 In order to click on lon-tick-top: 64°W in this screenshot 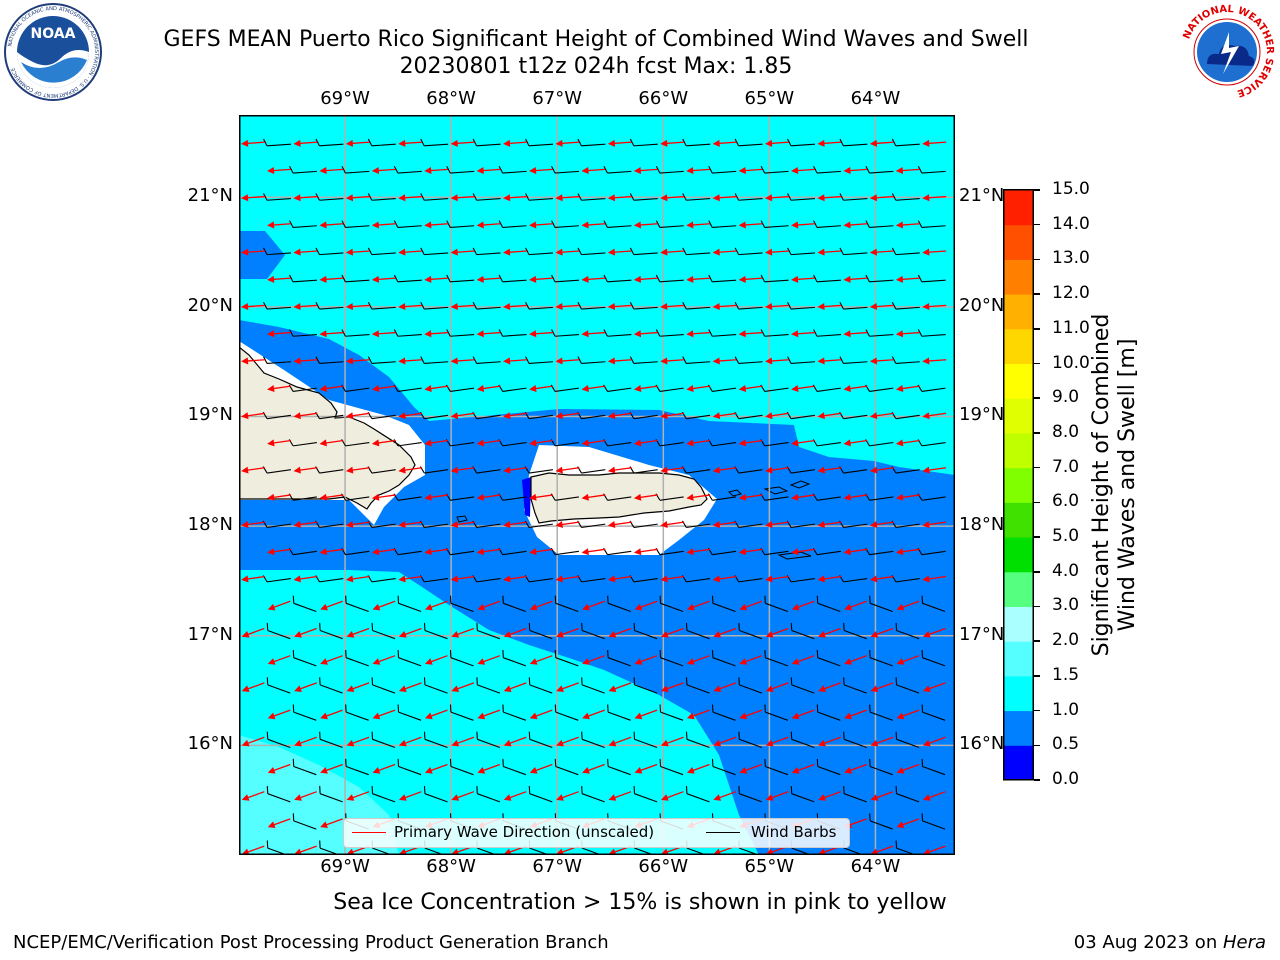, I will do `click(875, 98)`.